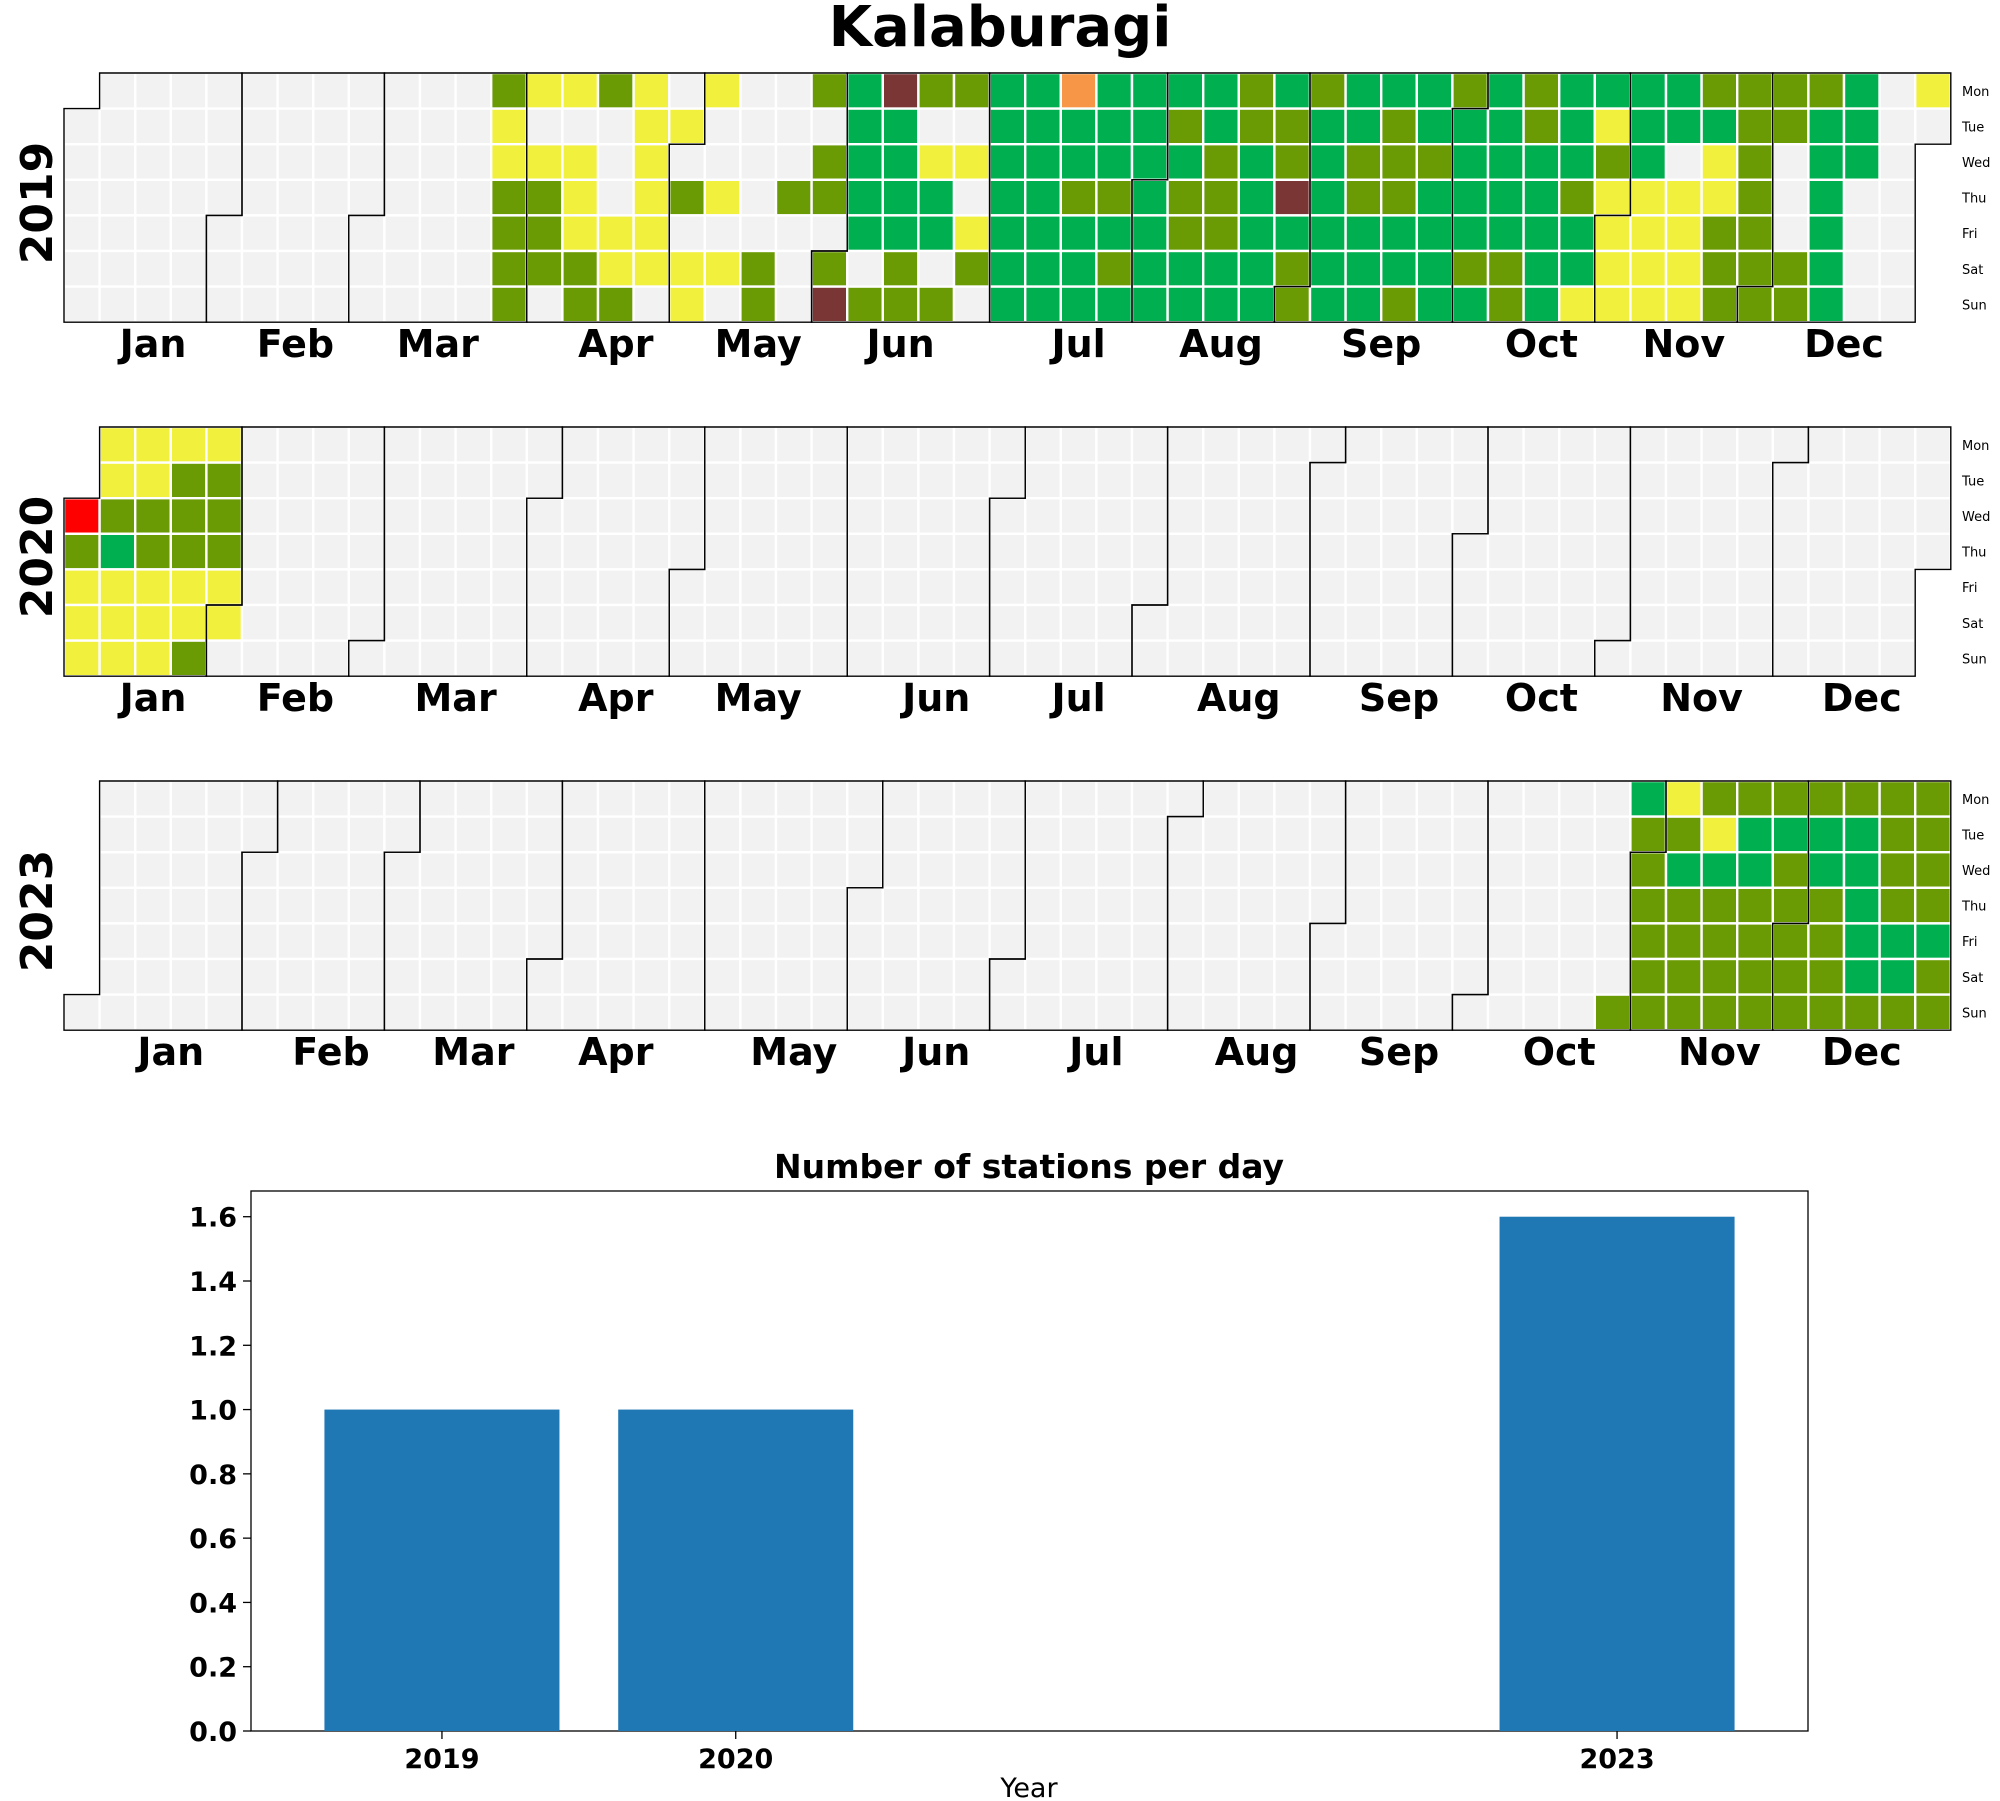 Image resolution: width=2000 pixels, height=1801 pixels. What do you see at coordinates (1972, 978) in the screenshot?
I see `weekday-label-2023-sat: Sat` at bounding box center [1972, 978].